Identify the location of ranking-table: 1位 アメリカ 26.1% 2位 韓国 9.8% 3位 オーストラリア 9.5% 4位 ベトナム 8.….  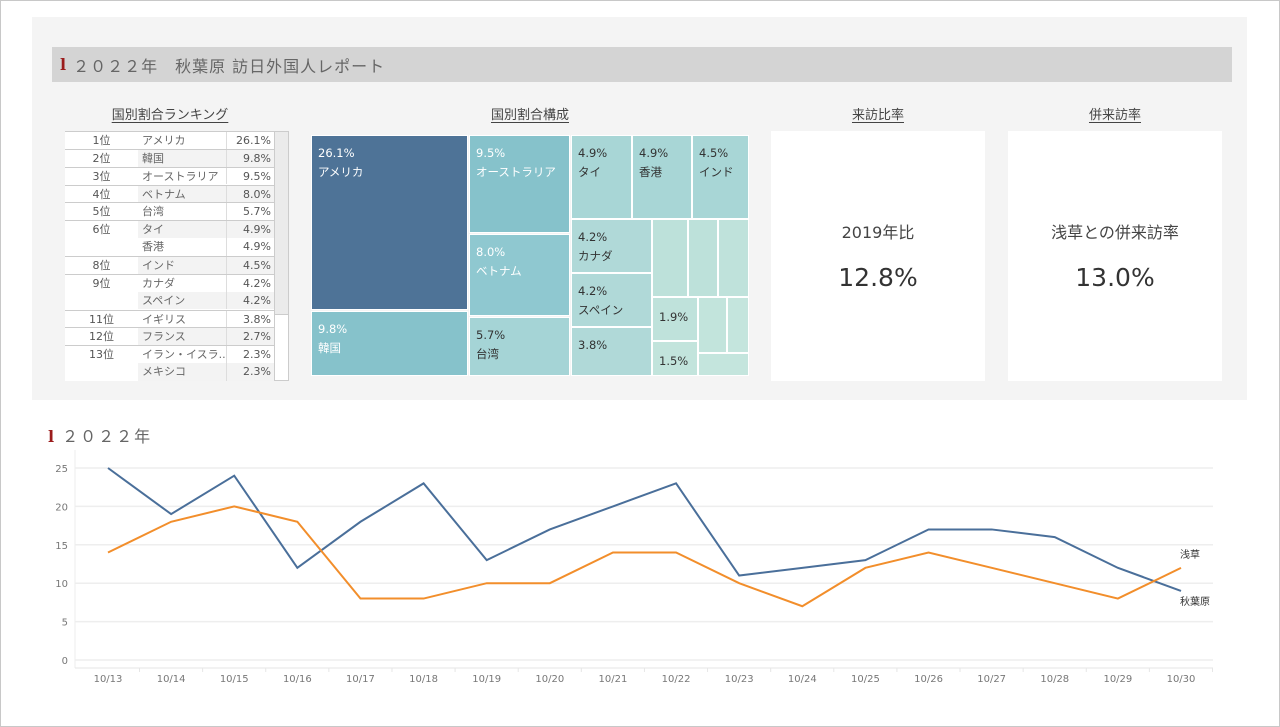
(170, 256).